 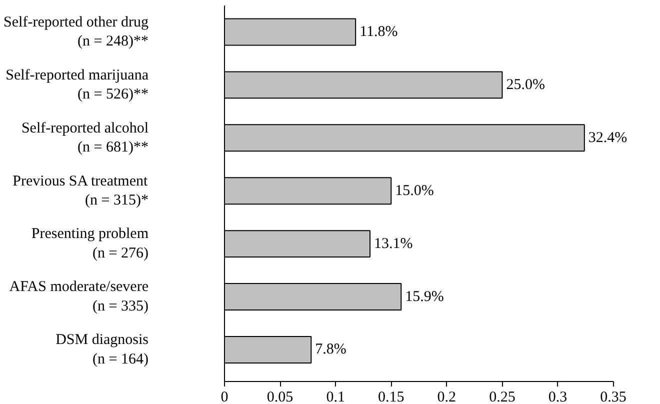 What do you see at coordinates (608, 138) in the screenshot?
I see `data-label: 32.4%` at bounding box center [608, 138].